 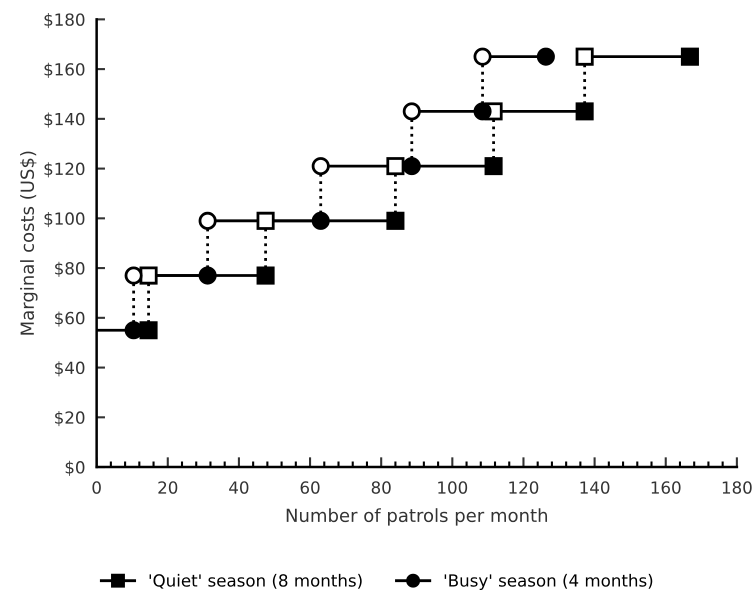 I want to click on x-tick-label: 0, so click(x=96, y=487).